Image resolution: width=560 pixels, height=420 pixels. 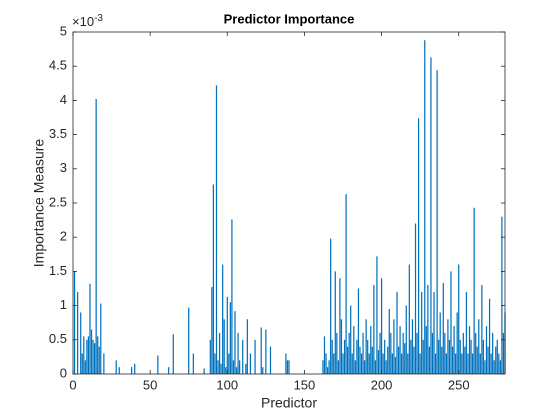 I want to click on x-tick-label: 200, so click(x=382, y=384).